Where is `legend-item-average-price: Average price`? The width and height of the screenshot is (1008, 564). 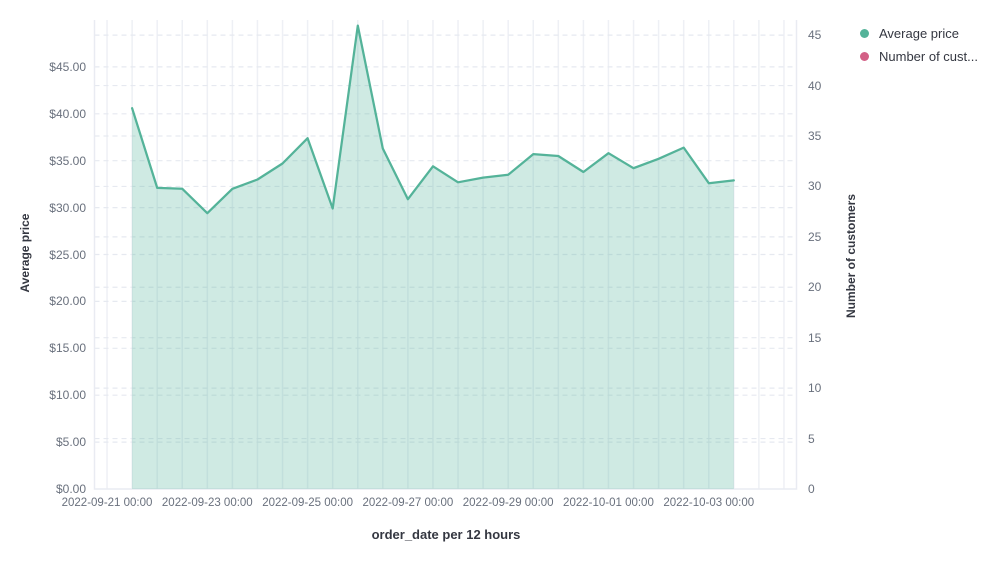
legend-item-average-price: Average price is located at coordinates (919, 33).